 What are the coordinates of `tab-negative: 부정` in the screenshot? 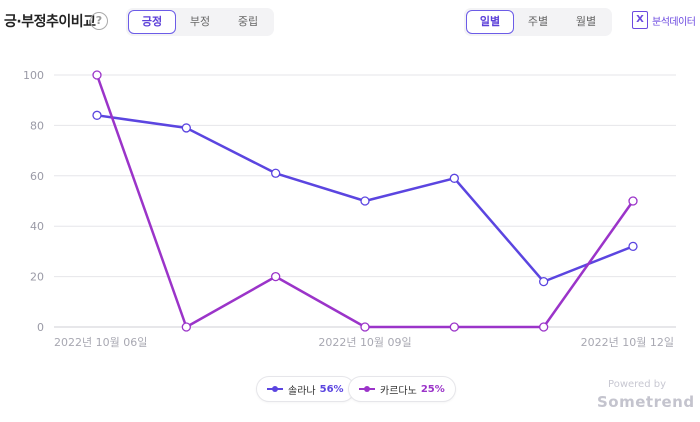 It's located at (200, 21).